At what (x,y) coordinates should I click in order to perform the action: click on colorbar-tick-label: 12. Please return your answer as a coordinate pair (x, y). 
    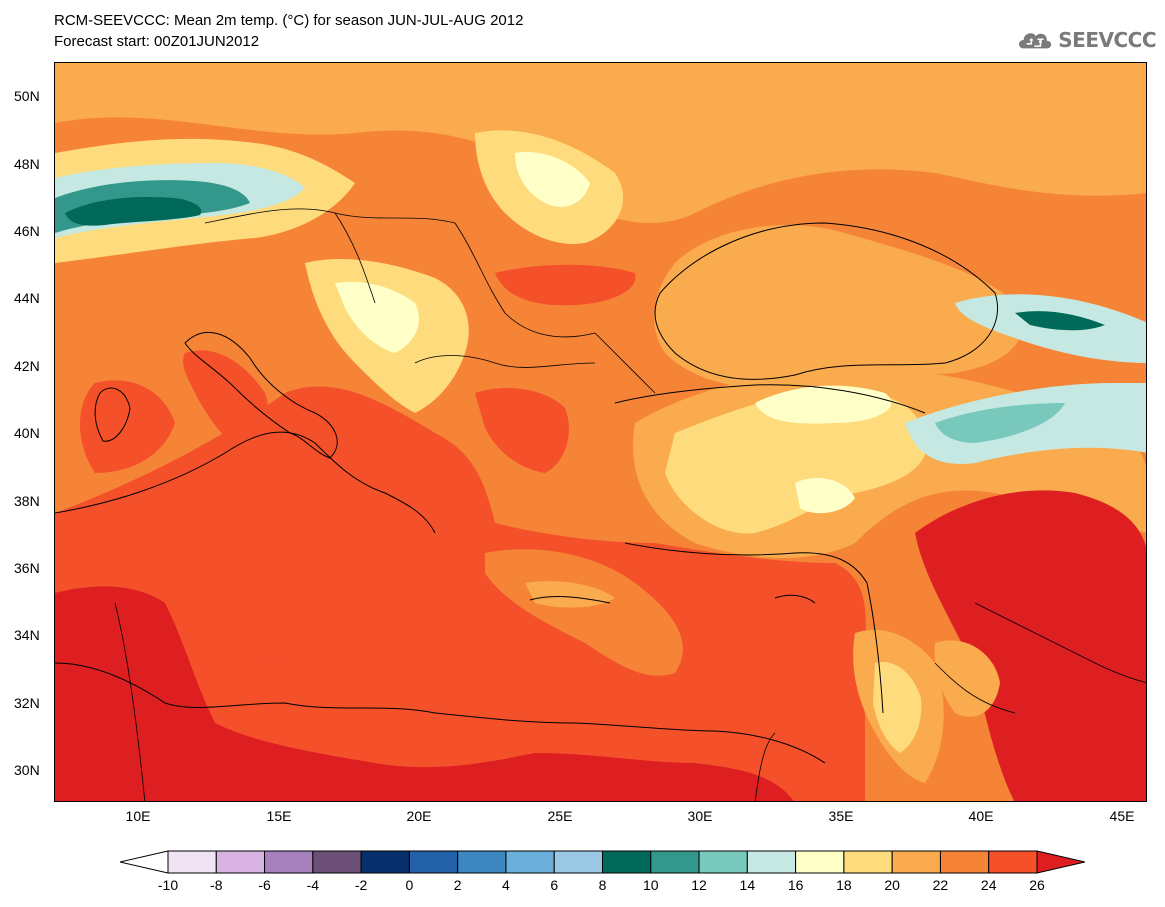
    Looking at the image, I should click on (699, 885).